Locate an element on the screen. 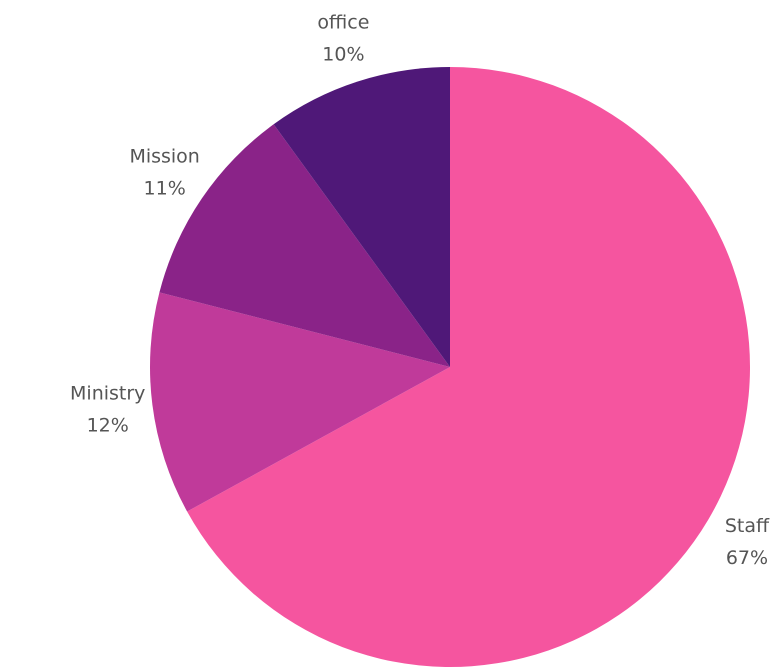  slice-label: office is located at coordinates (343, 22).